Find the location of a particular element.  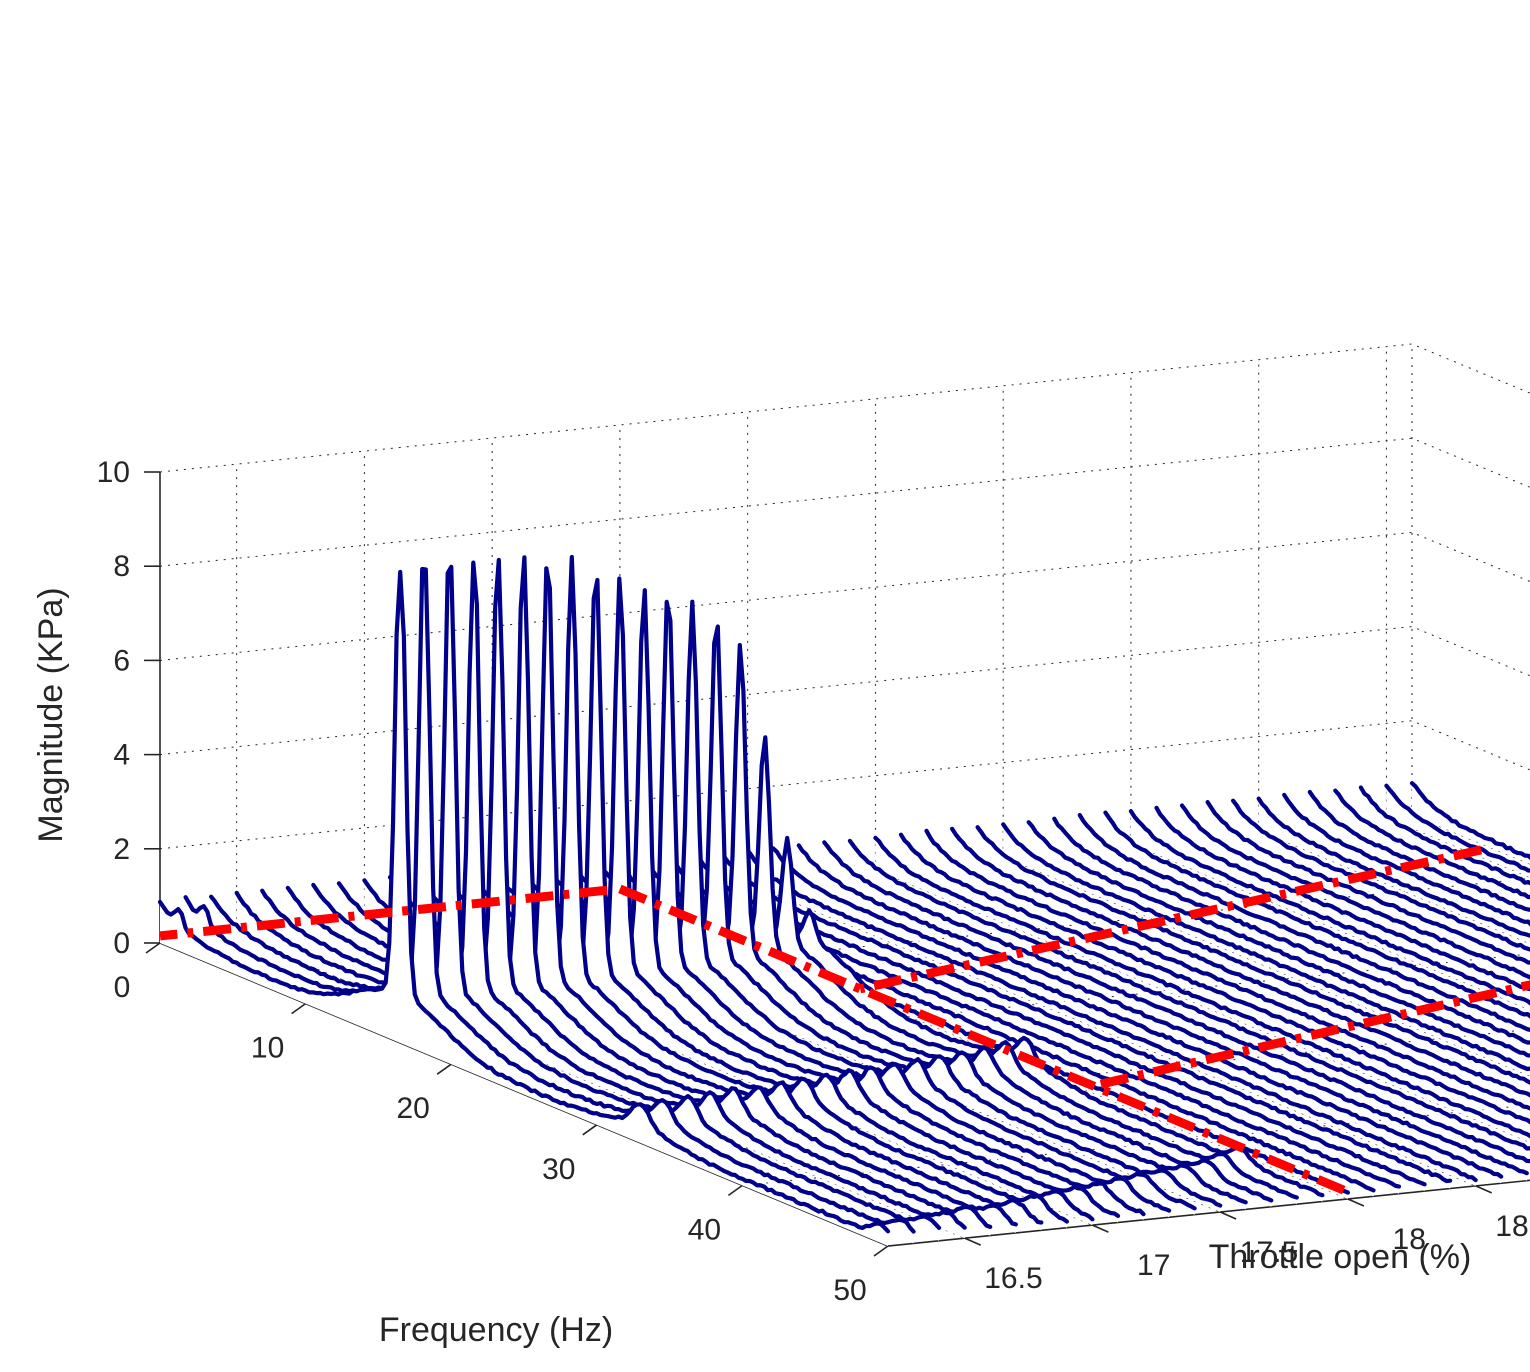

x-tick-label: 30 is located at coordinates (558, 1169).